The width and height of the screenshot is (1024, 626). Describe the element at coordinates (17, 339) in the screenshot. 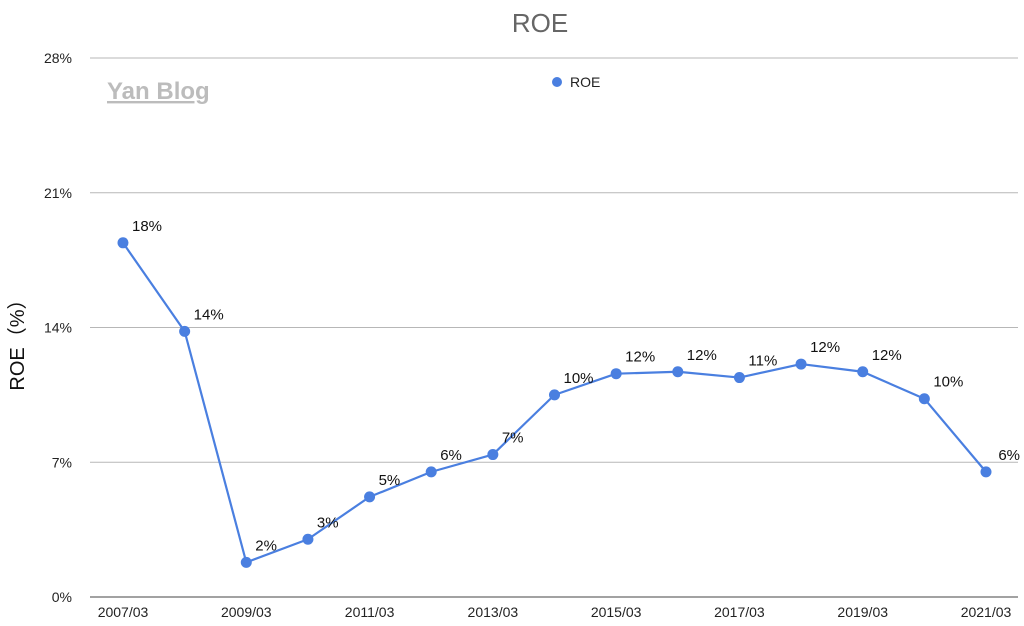

I see `y-axis-label: ROE（%）` at that location.